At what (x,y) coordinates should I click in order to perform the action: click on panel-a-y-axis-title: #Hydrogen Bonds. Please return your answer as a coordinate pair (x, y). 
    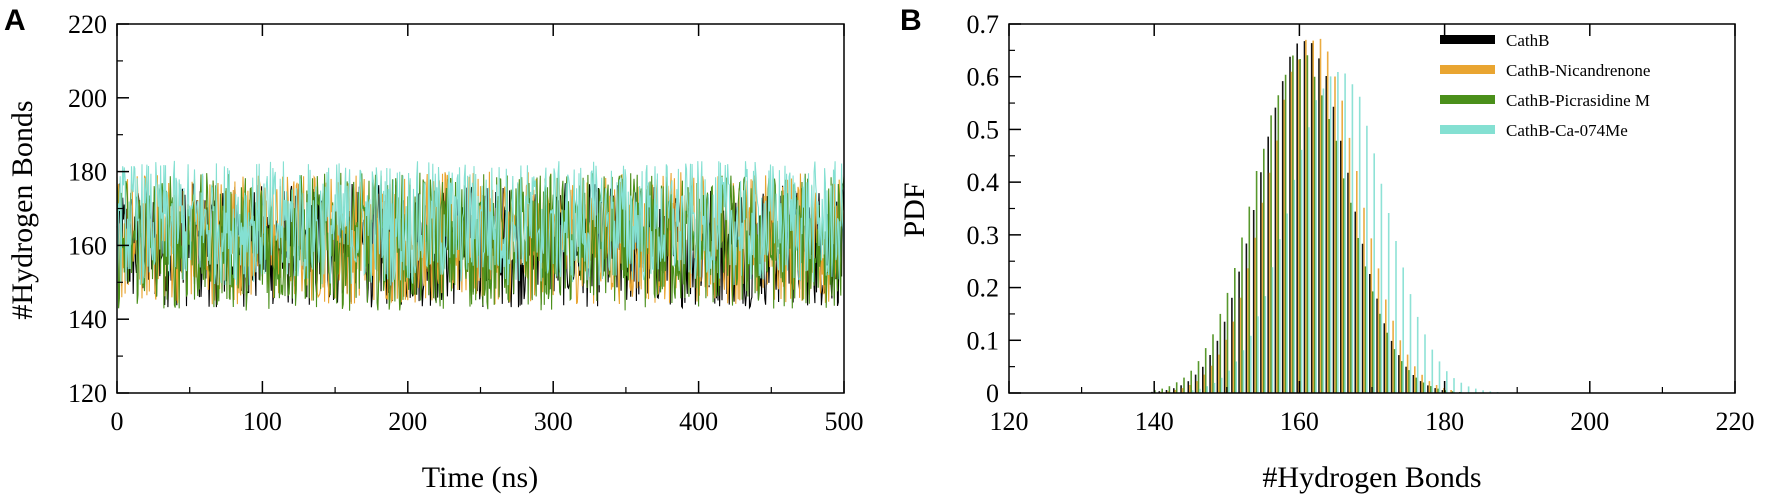
    Looking at the image, I should click on (22, 209).